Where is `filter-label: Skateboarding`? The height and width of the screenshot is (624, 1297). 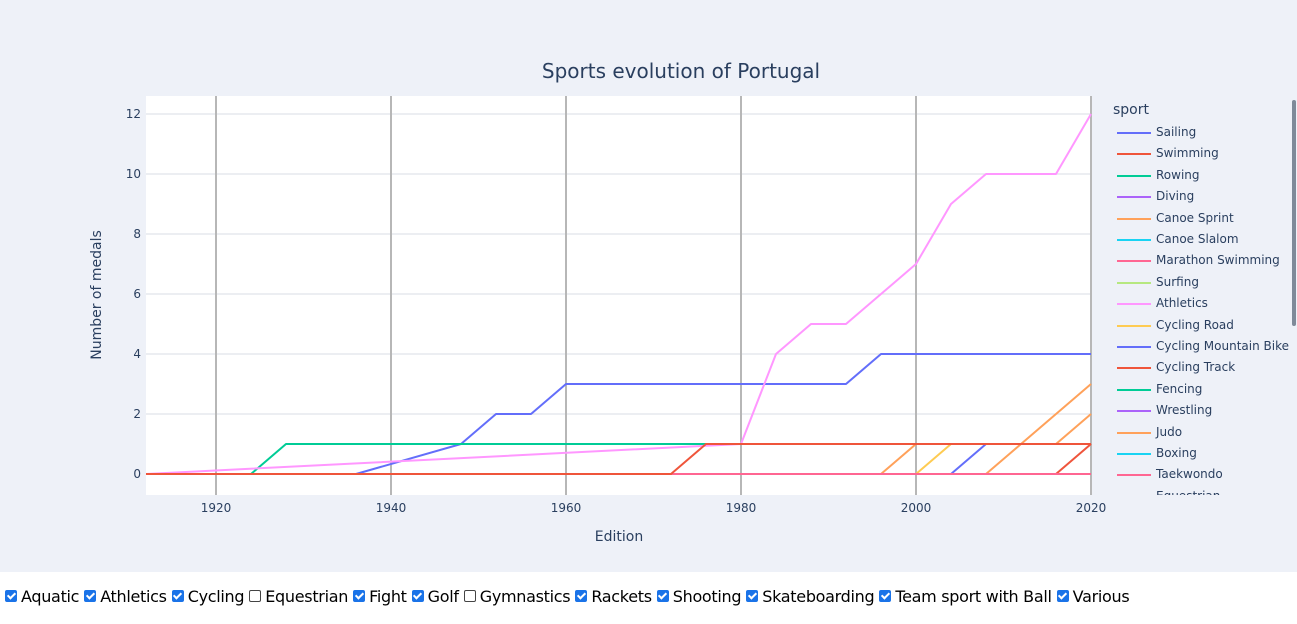
filter-label: Skateboarding is located at coordinates (818, 596).